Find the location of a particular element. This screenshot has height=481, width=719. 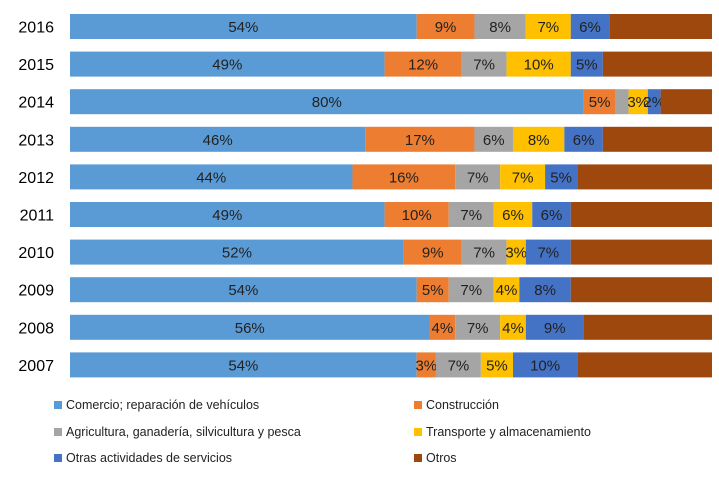

data-label: 44% is located at coordinates (211, 177).